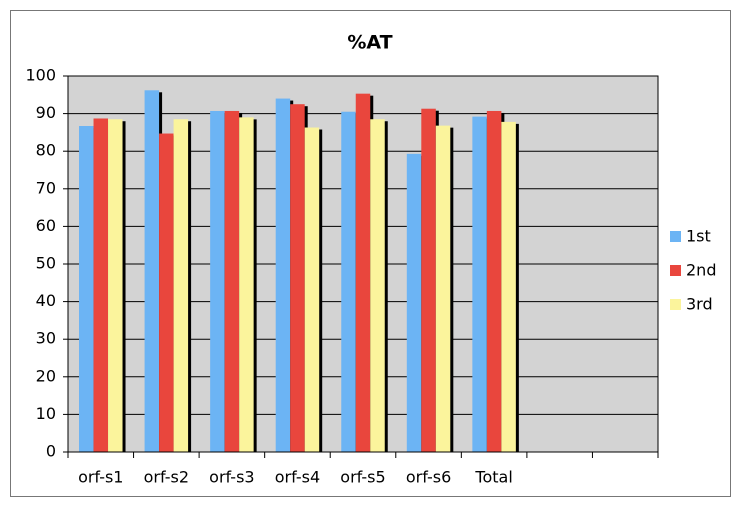 The width and height of the screenshot is (741, 506). What do you see at coordinates (46, 187) in the screenshot?
I see `y-tick-label: 70` at bounding box center [46, 187].